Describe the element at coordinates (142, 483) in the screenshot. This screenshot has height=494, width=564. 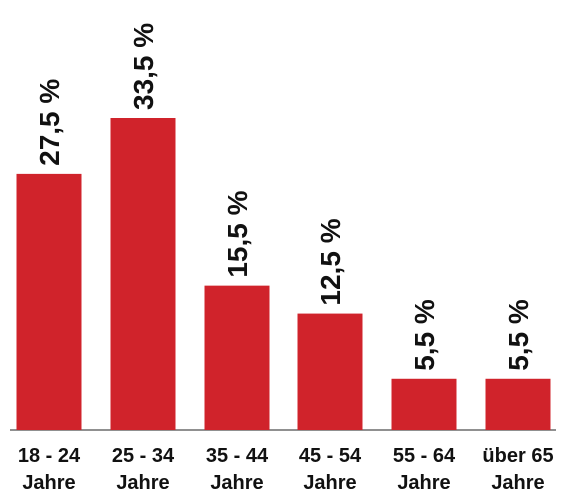
I see `category-label-1-line-1: Jahre` at that location.